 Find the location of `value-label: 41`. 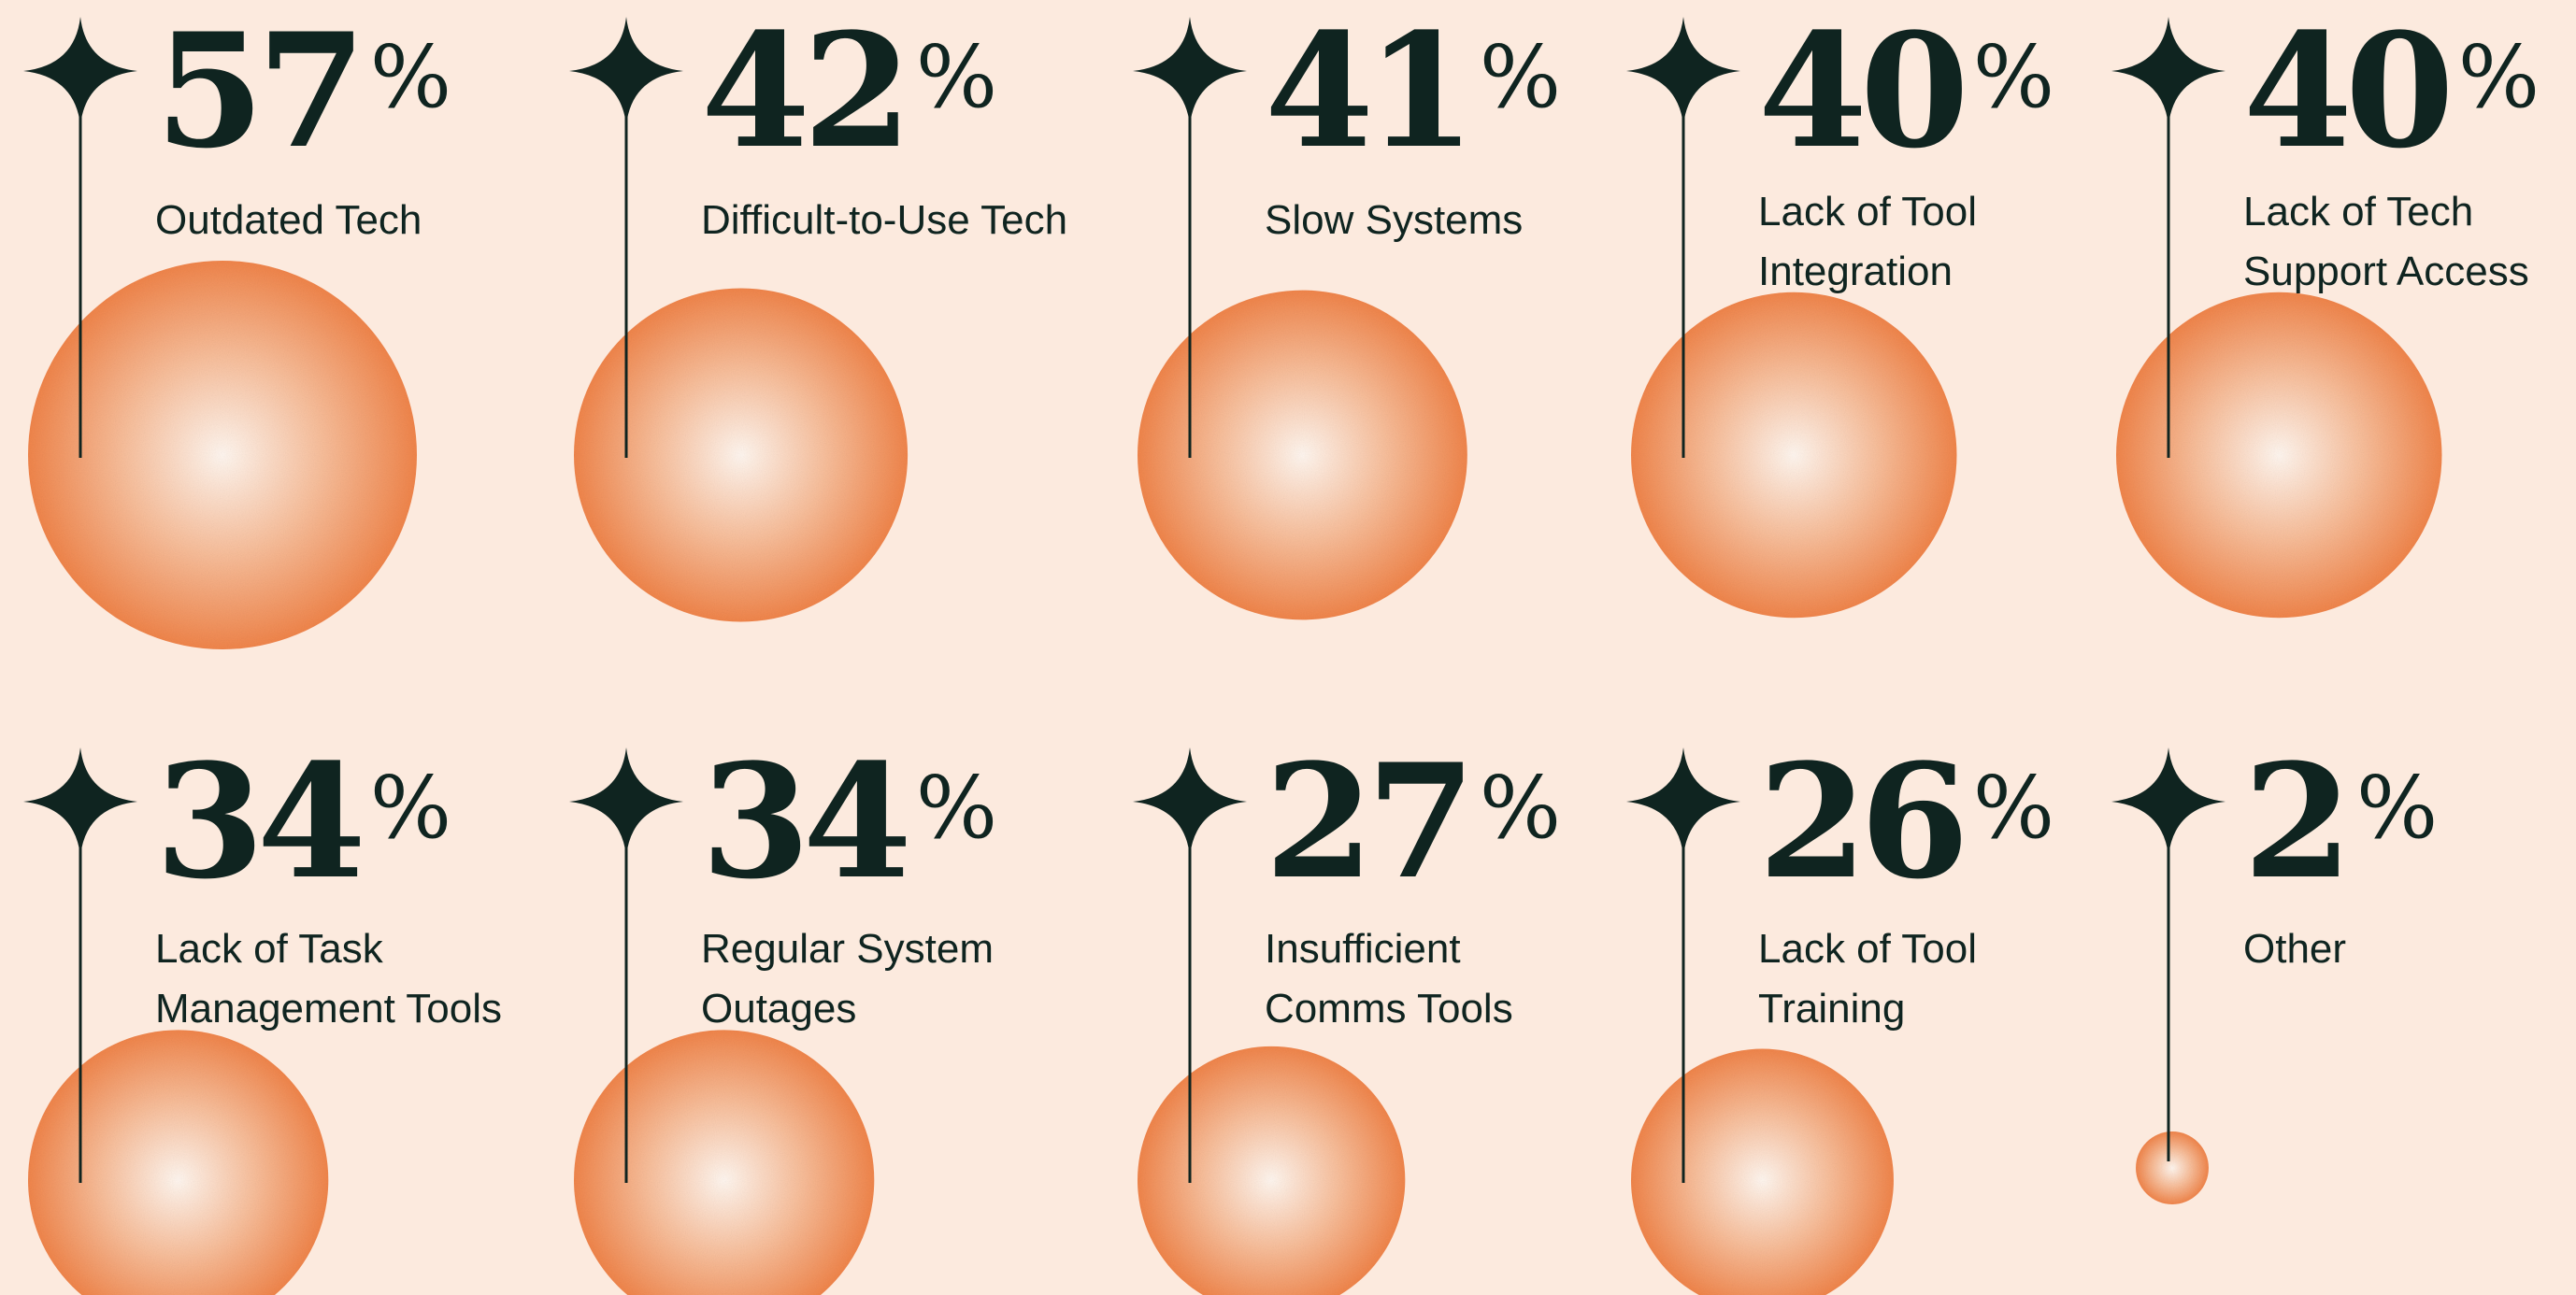

value-label: 41 is located at coordinates (1366, 91).